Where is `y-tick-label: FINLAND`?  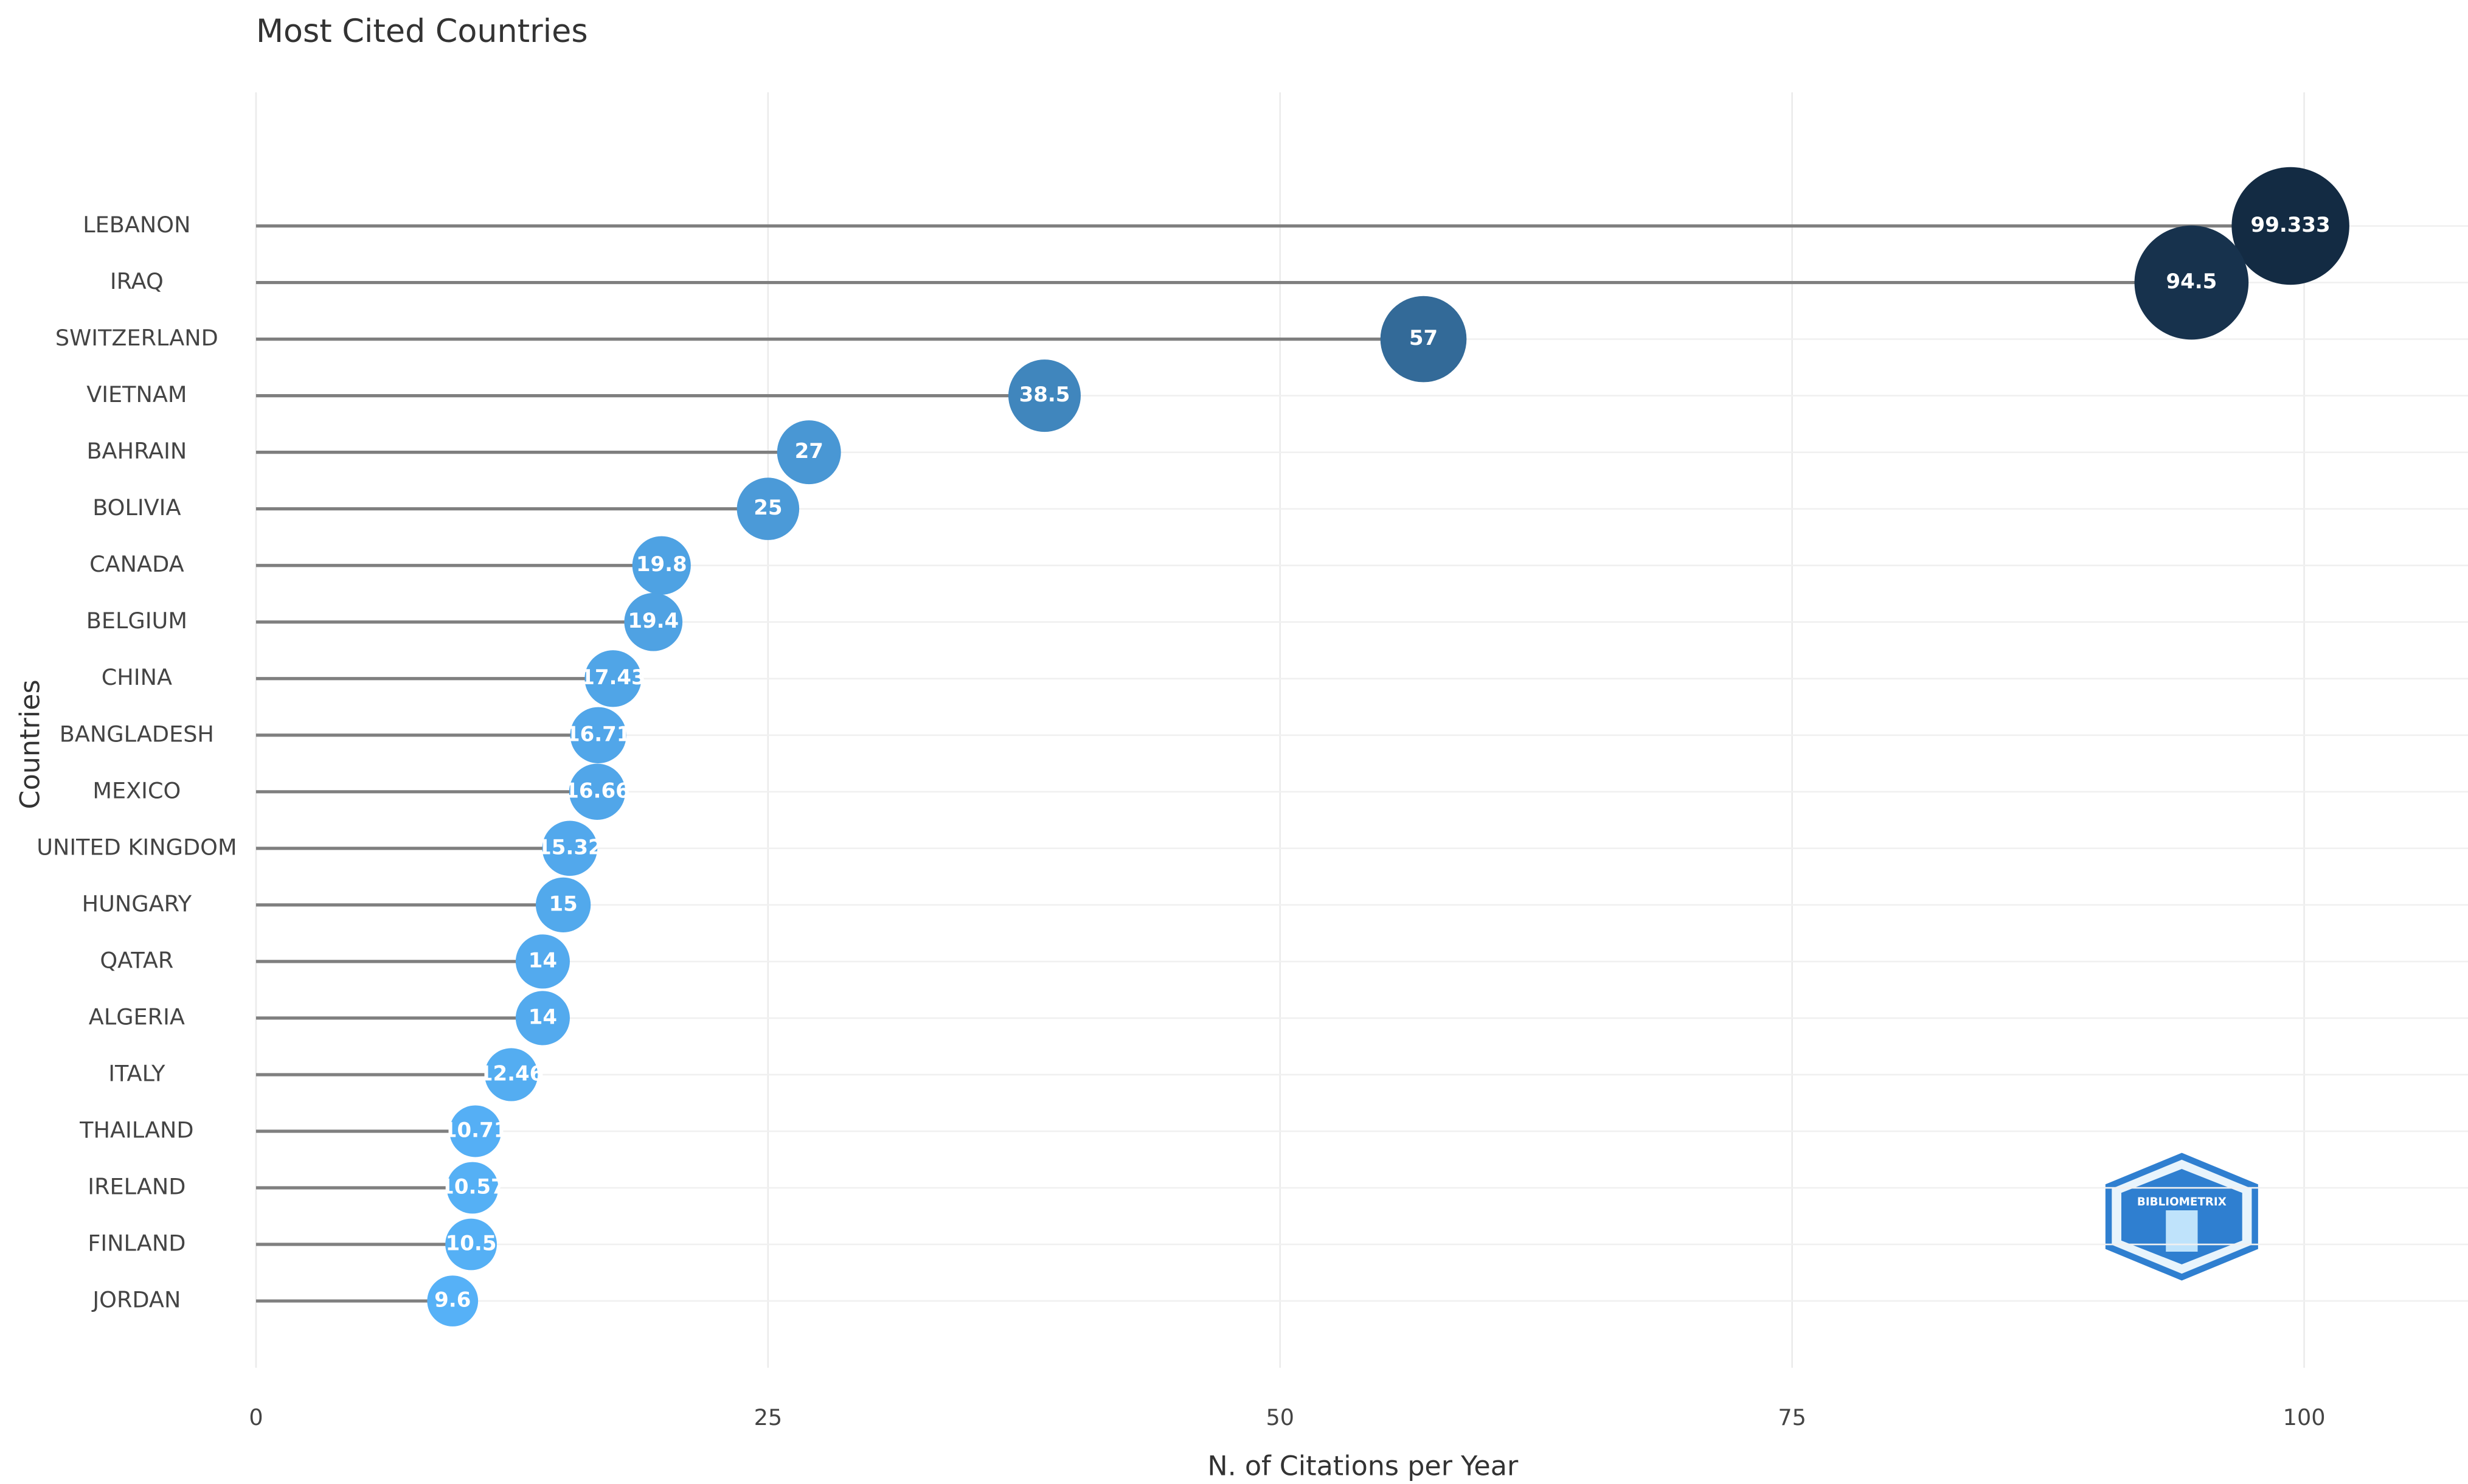
y-tick-label: FINLAND is located at coordinates (136, 1243).